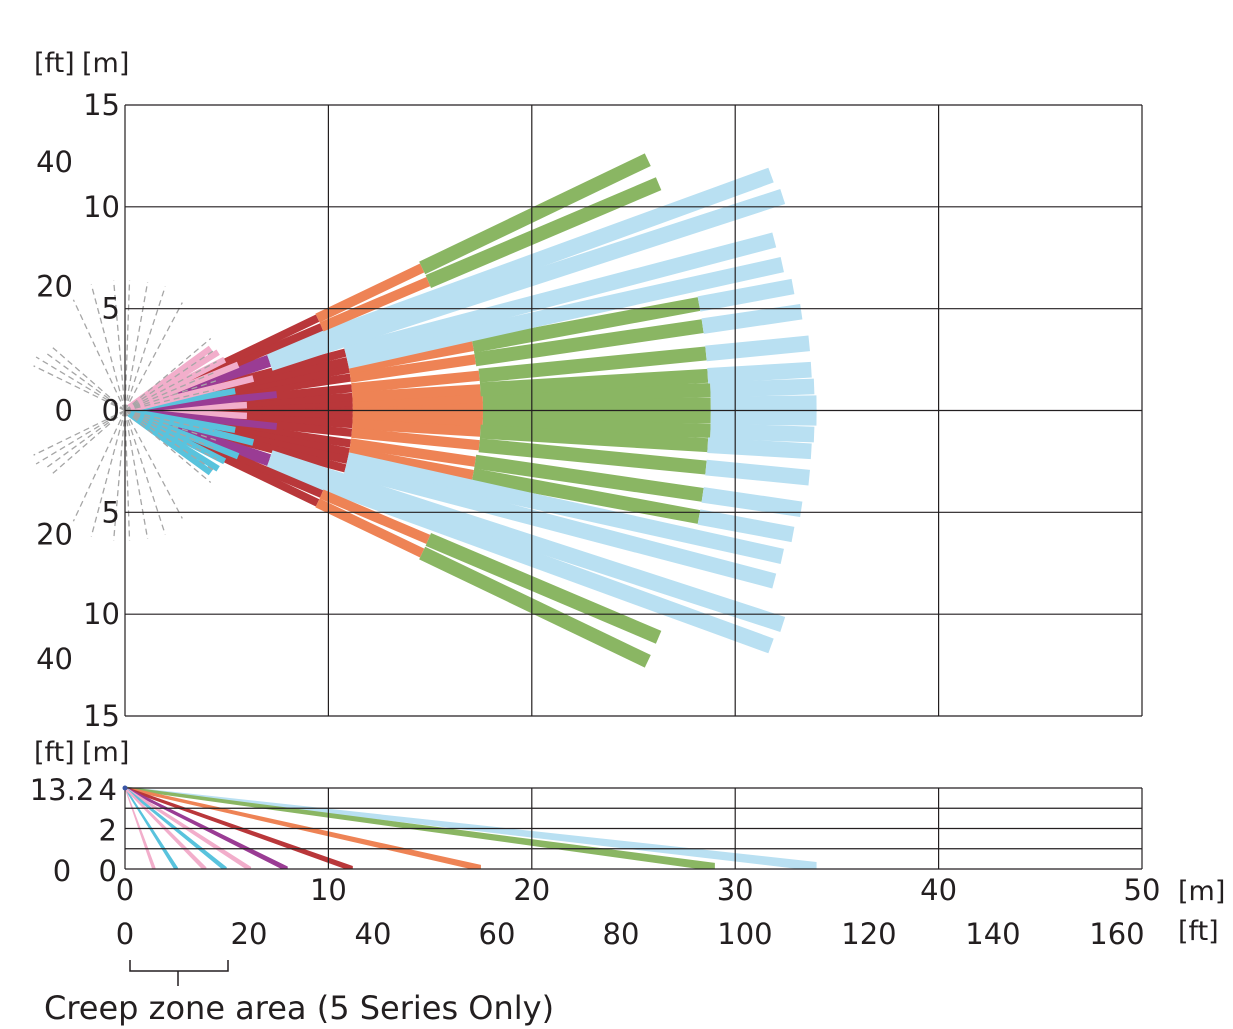 Image resolution: width=1233 pixels, height=1029 pixels. Describe the element at coordinates (938, 890) in the screenshot. I see `x-m-tick-label-4: 40` at that location.